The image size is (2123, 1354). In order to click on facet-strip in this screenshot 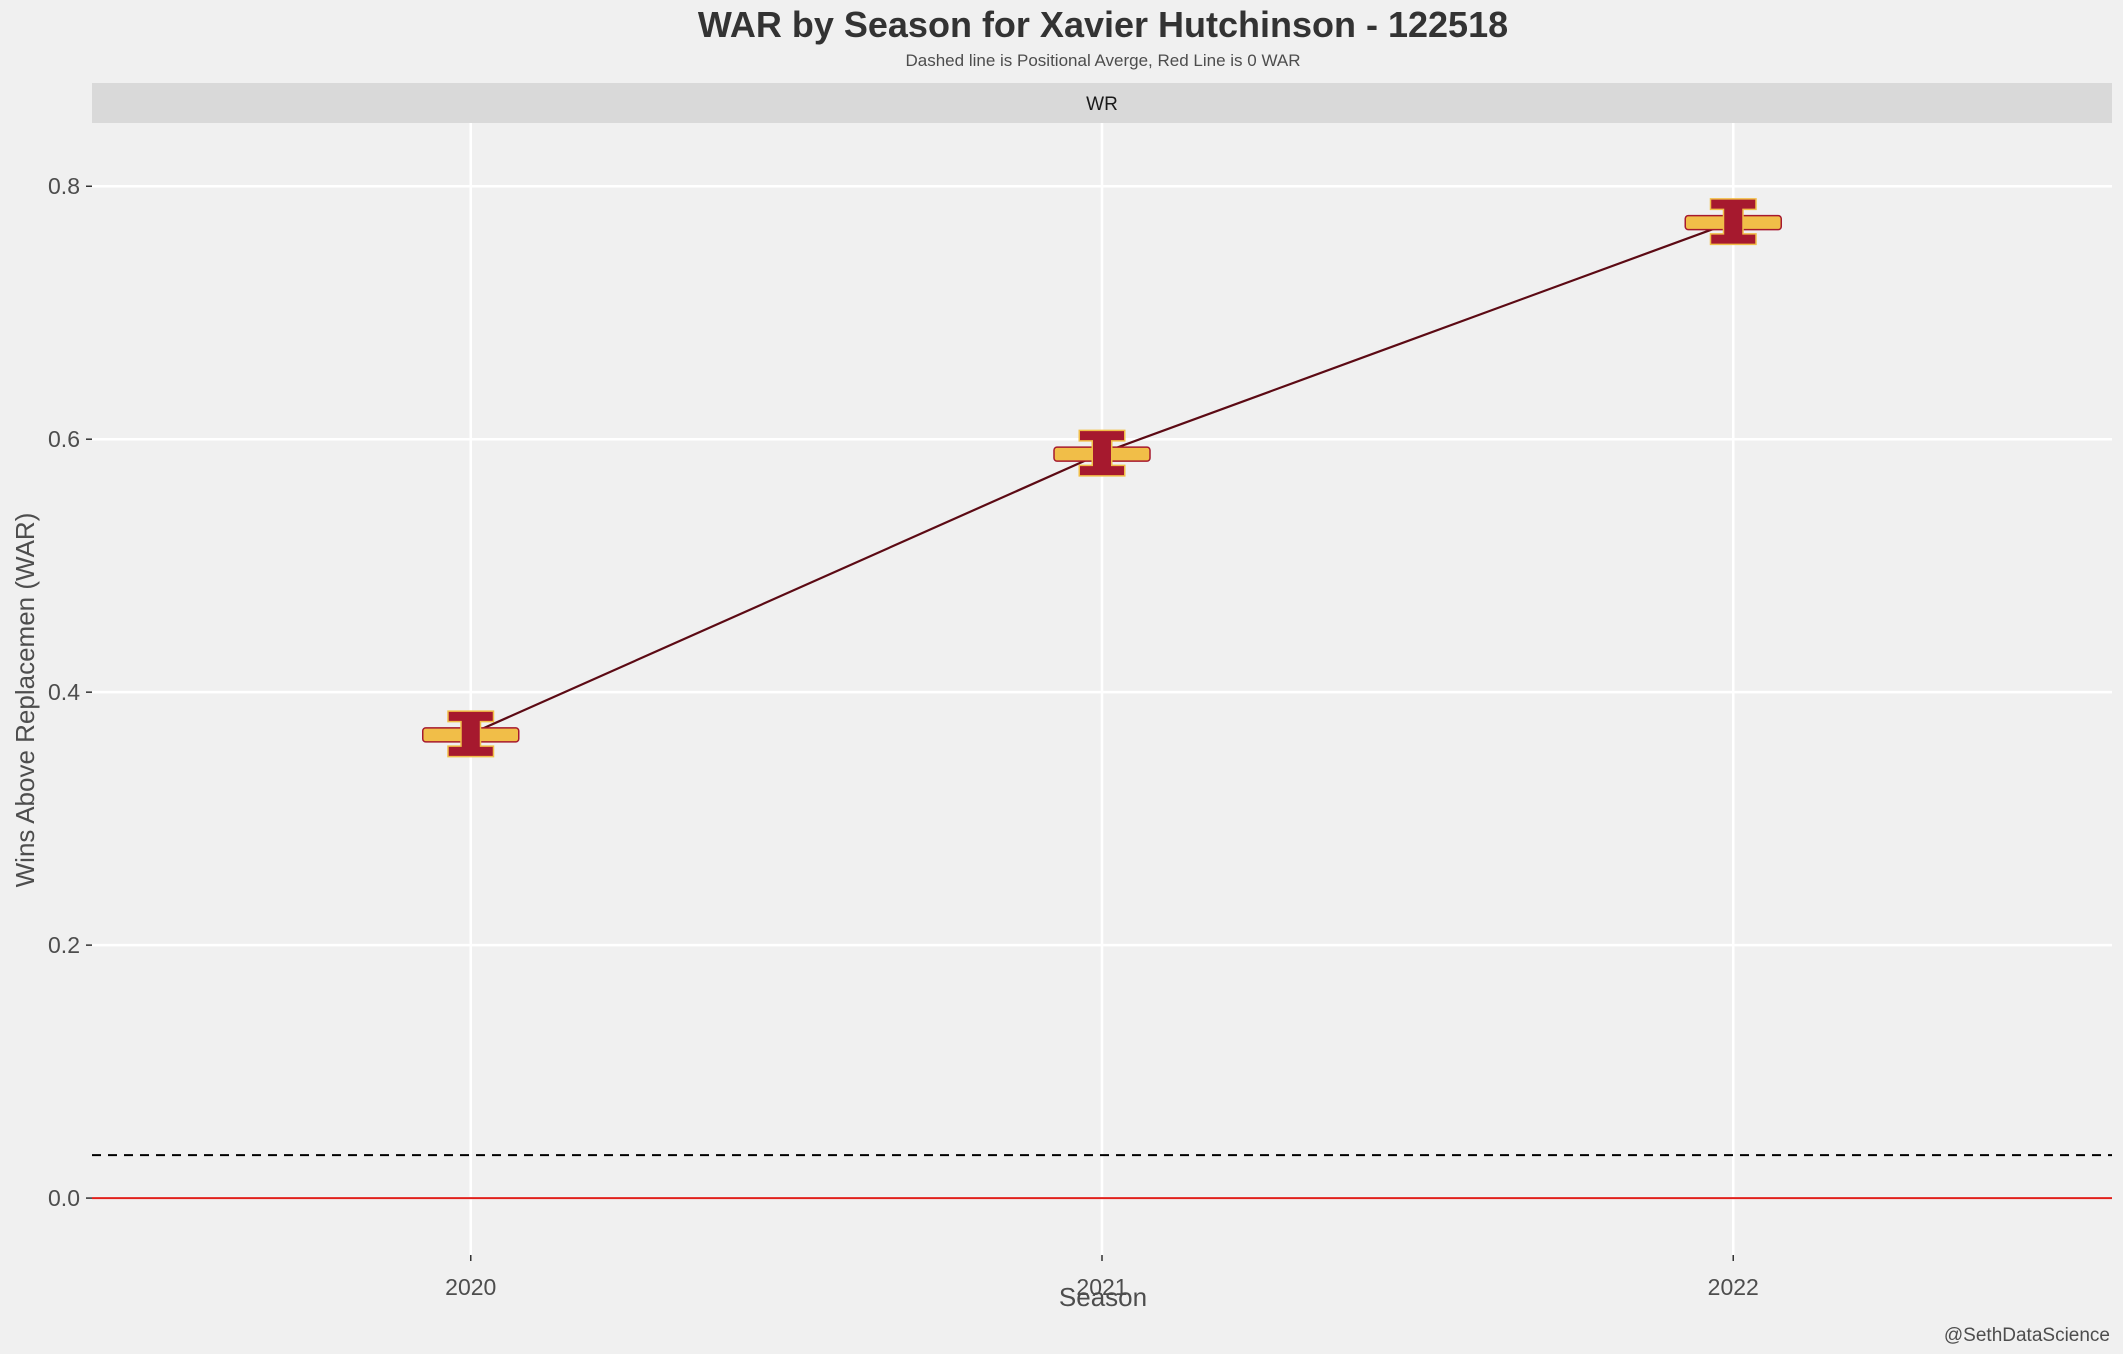, I will do `click(1102, 103)`.